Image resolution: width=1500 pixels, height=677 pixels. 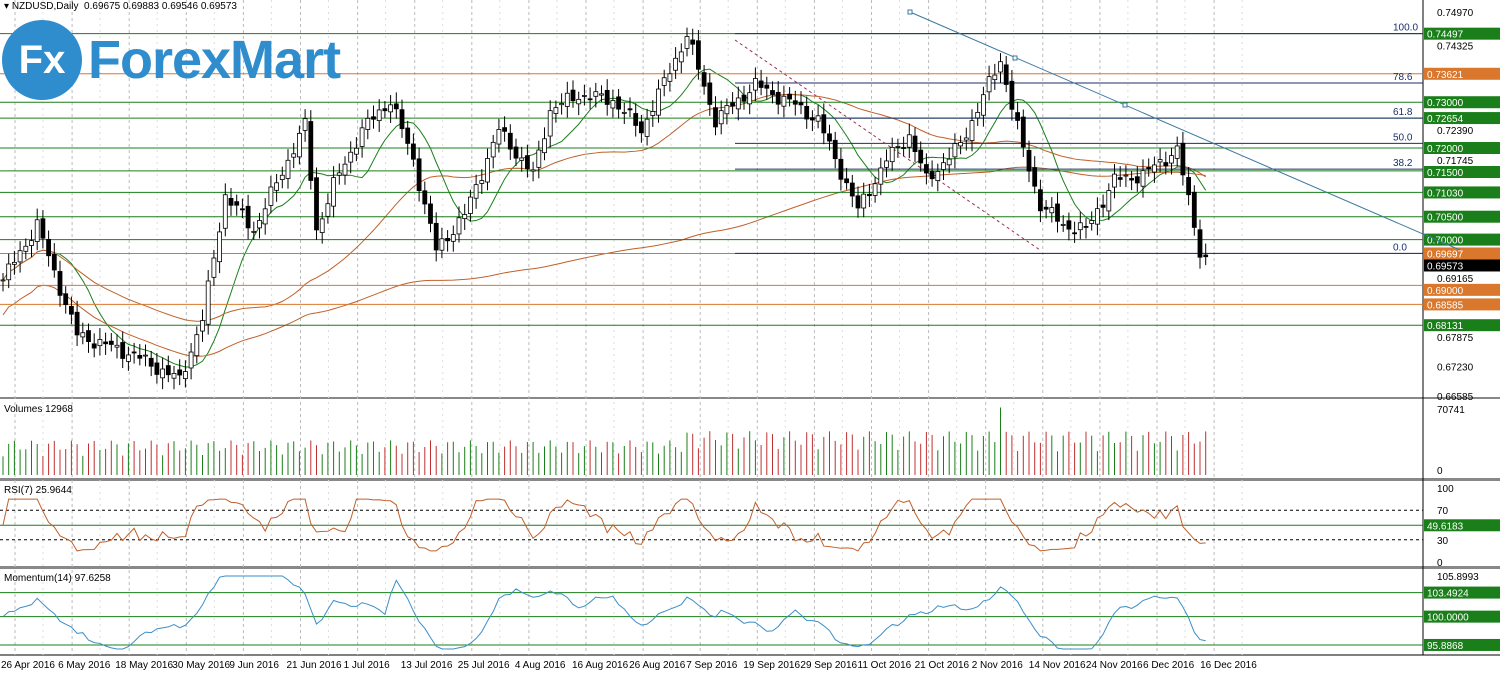 What do you see at coordinates (1125, 105) in the screenshot?
I see `trend-line-anchor` at bounding box center [1125, 105].